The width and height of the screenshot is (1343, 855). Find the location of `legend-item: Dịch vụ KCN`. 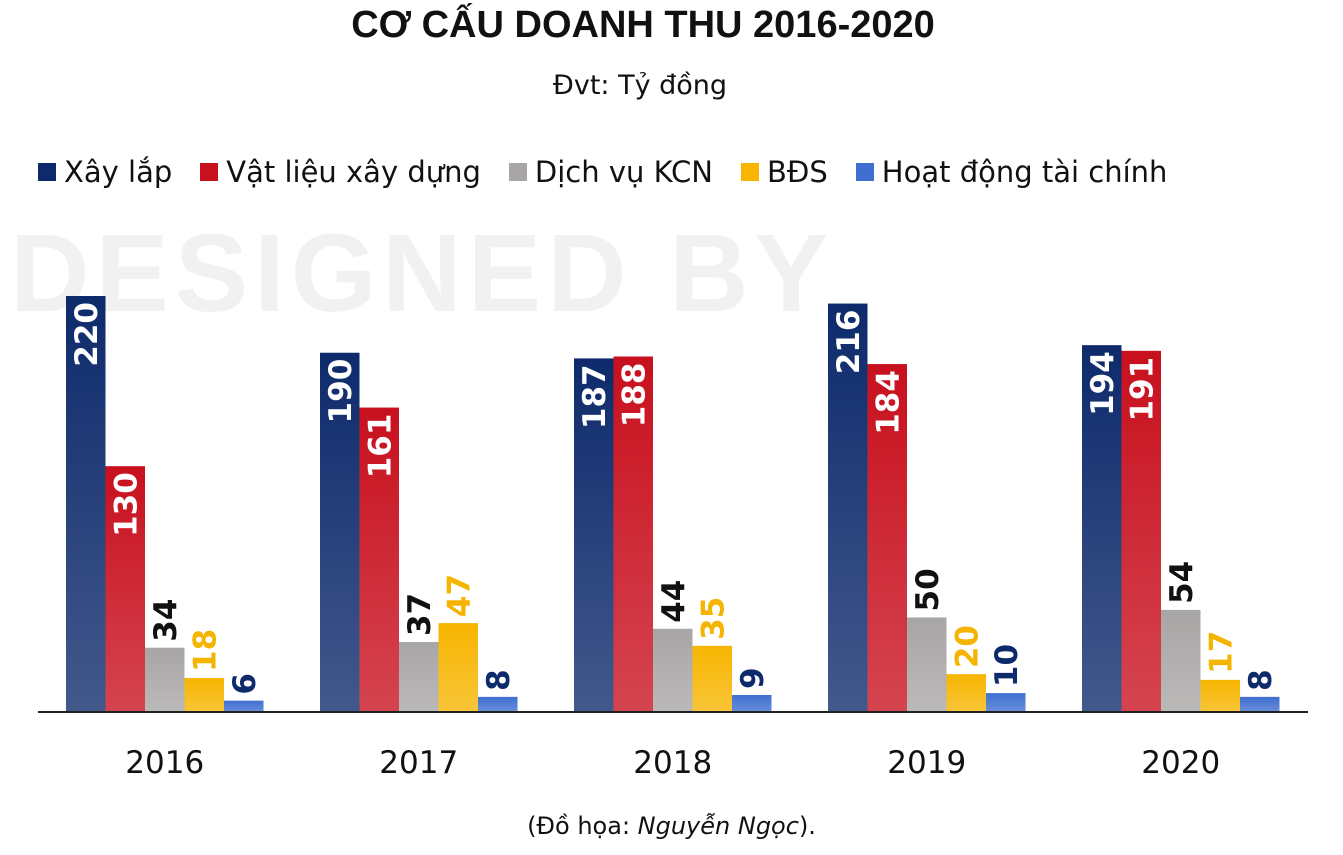

legend-item: Dịch vụ KCN is located at coordinates (610, 172).